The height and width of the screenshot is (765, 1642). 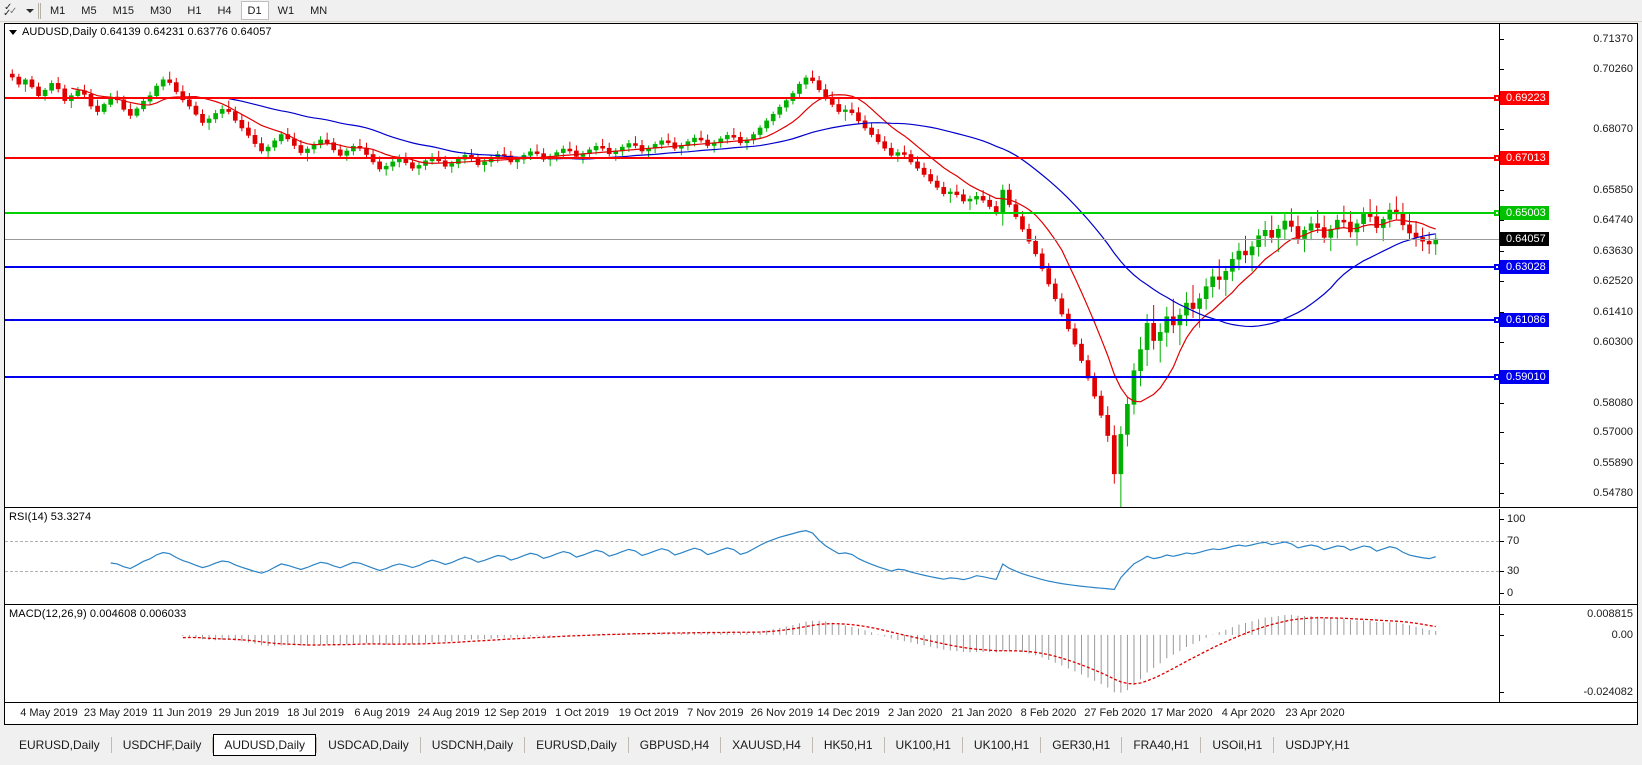 I want to click on level-line-0.69223, so click(x=752, y=97).